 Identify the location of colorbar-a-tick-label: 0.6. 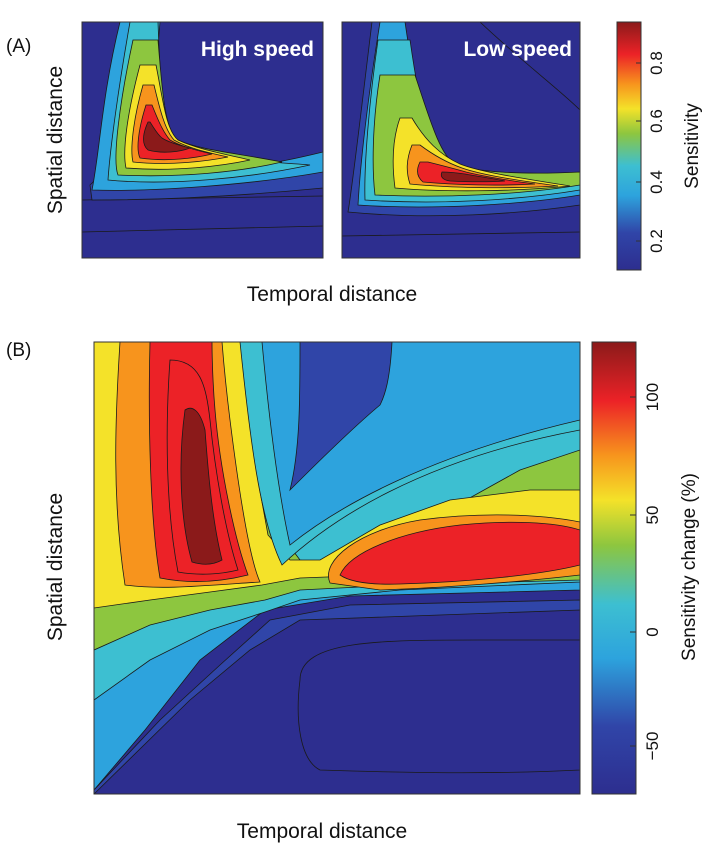
(656, 121).